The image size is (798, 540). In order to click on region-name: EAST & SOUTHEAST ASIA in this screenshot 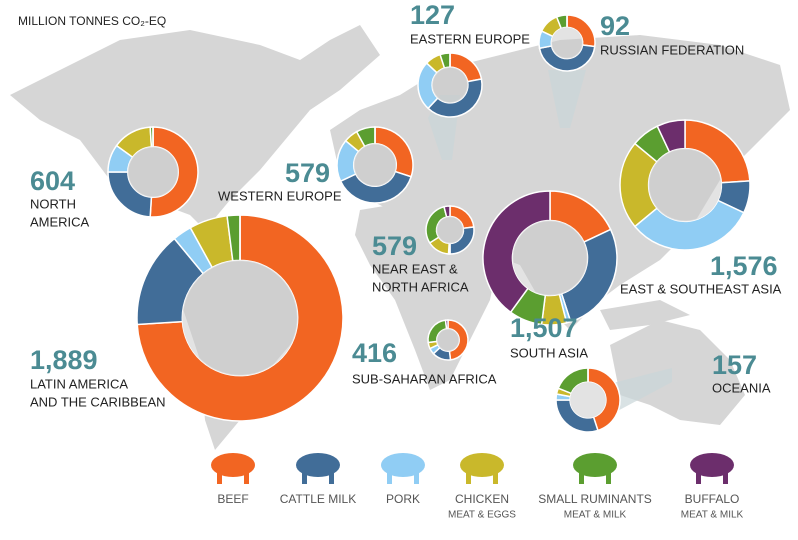, I will do `click(701, 288)`.